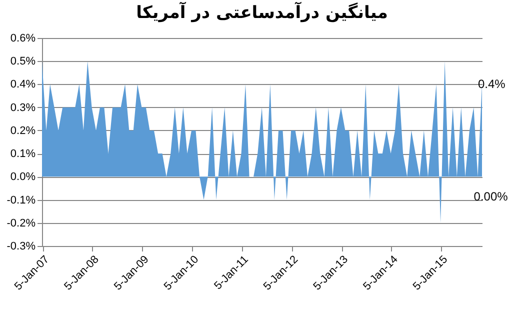 The image size is (523, 329). What do you see at coordinates (21, 246) in the screenshot?
I see `y-tick-label: -0.3%` at bounding box center [21, 246].